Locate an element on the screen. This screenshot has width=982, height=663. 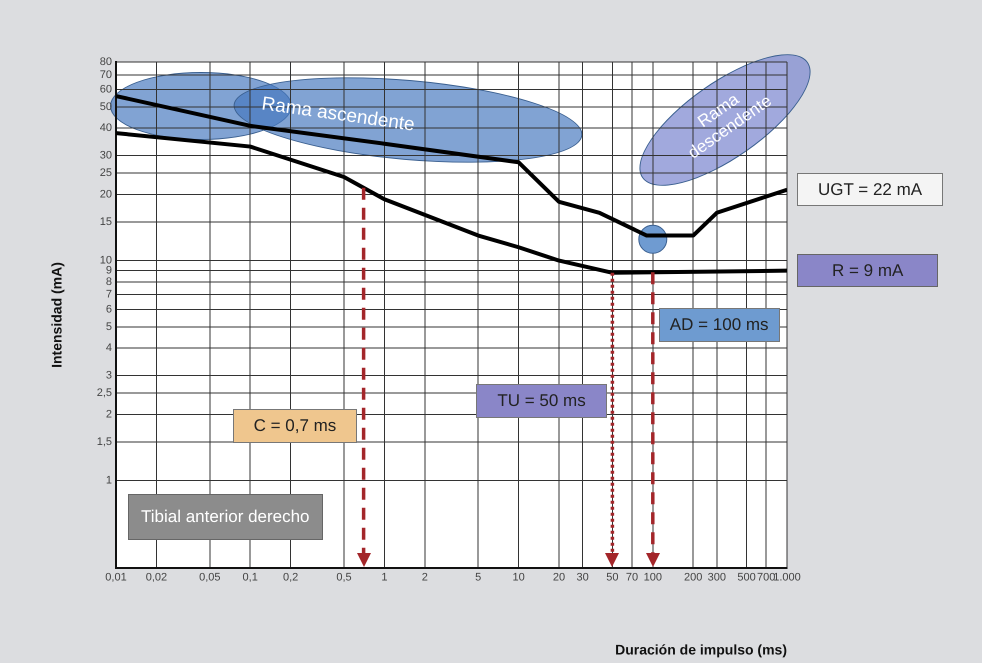
x-tick-label: 200 is located at coordinates (693, 578).